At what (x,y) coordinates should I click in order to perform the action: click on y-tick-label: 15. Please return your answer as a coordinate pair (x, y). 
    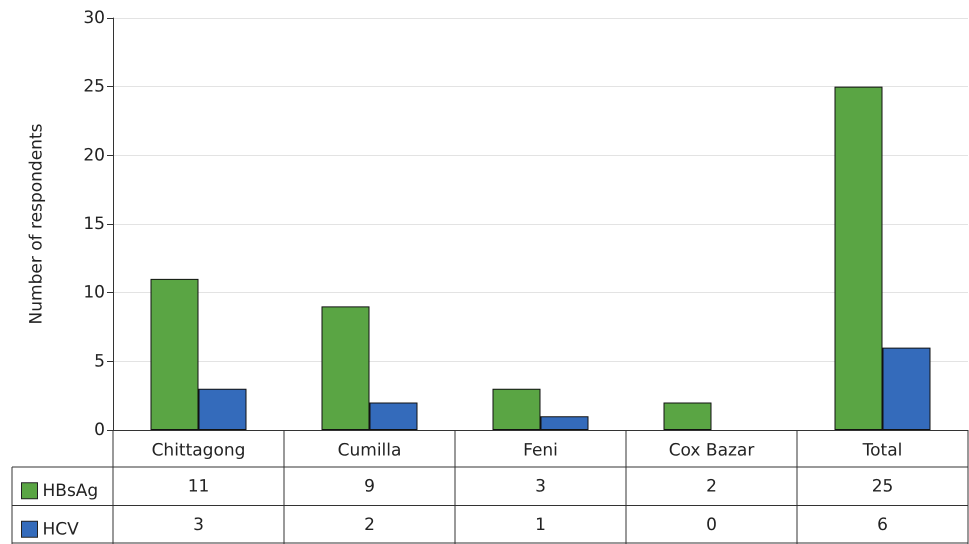
    Looking at the image, I should click on (94, 224).